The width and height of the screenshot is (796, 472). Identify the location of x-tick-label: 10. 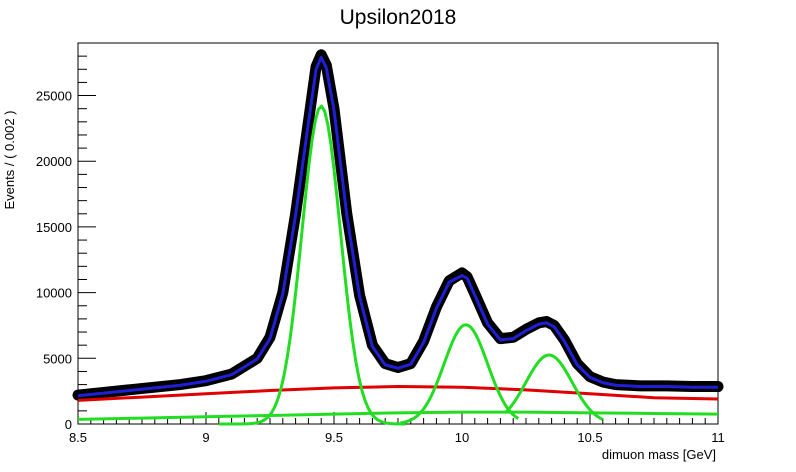
(462, 437).